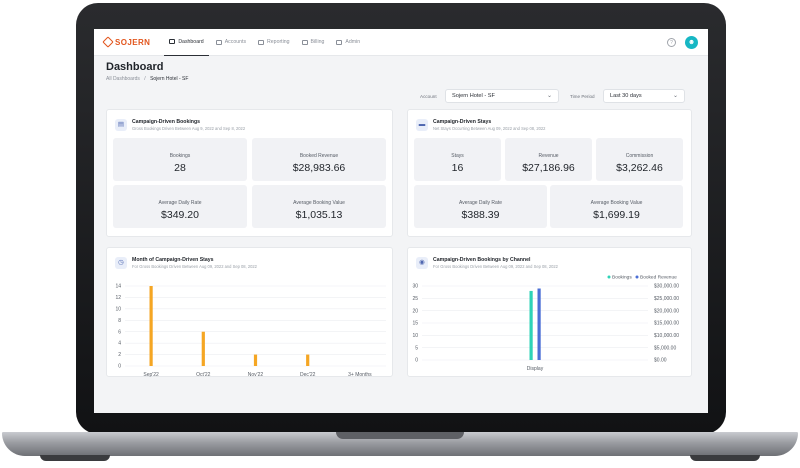 The width and height of the screenshot is (800, 468). Describe the element at coordinates (304, 42) in the screenshot. I see `billing-icon` at that location.